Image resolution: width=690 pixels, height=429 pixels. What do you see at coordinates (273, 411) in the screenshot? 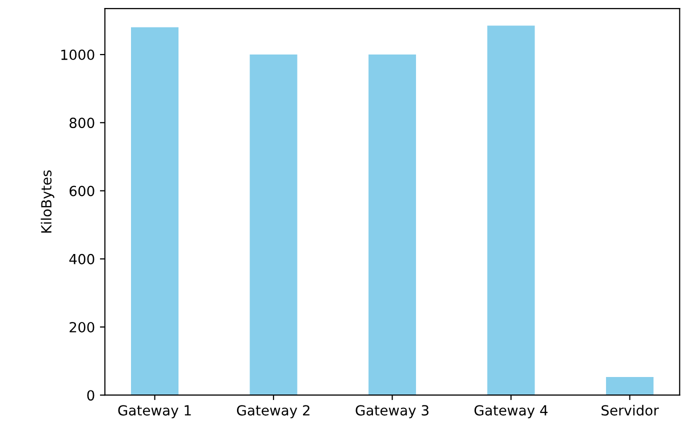
I see `x-tick-label: Gateway 2` at bounding box center [273, 411].